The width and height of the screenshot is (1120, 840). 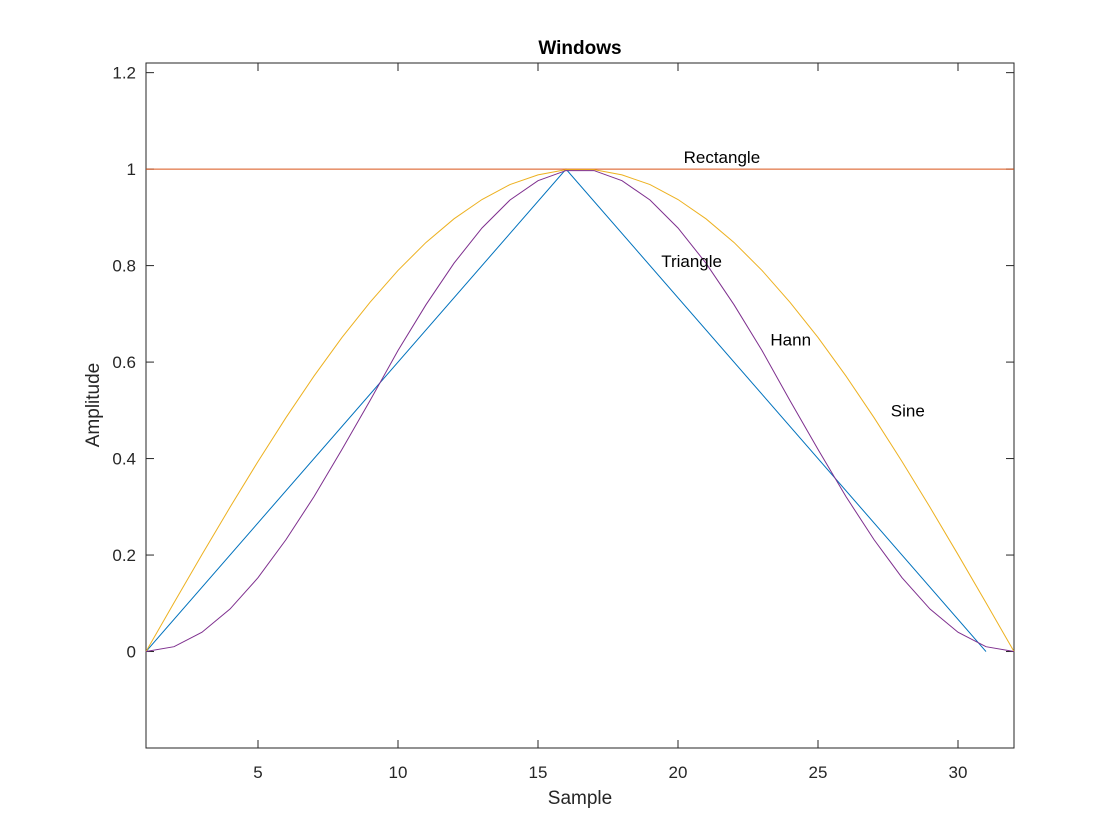 What do you see at coordinates (678, 772) in the screenshot?
I see `x-tick-label: 20` at bounding box center [678, 772].